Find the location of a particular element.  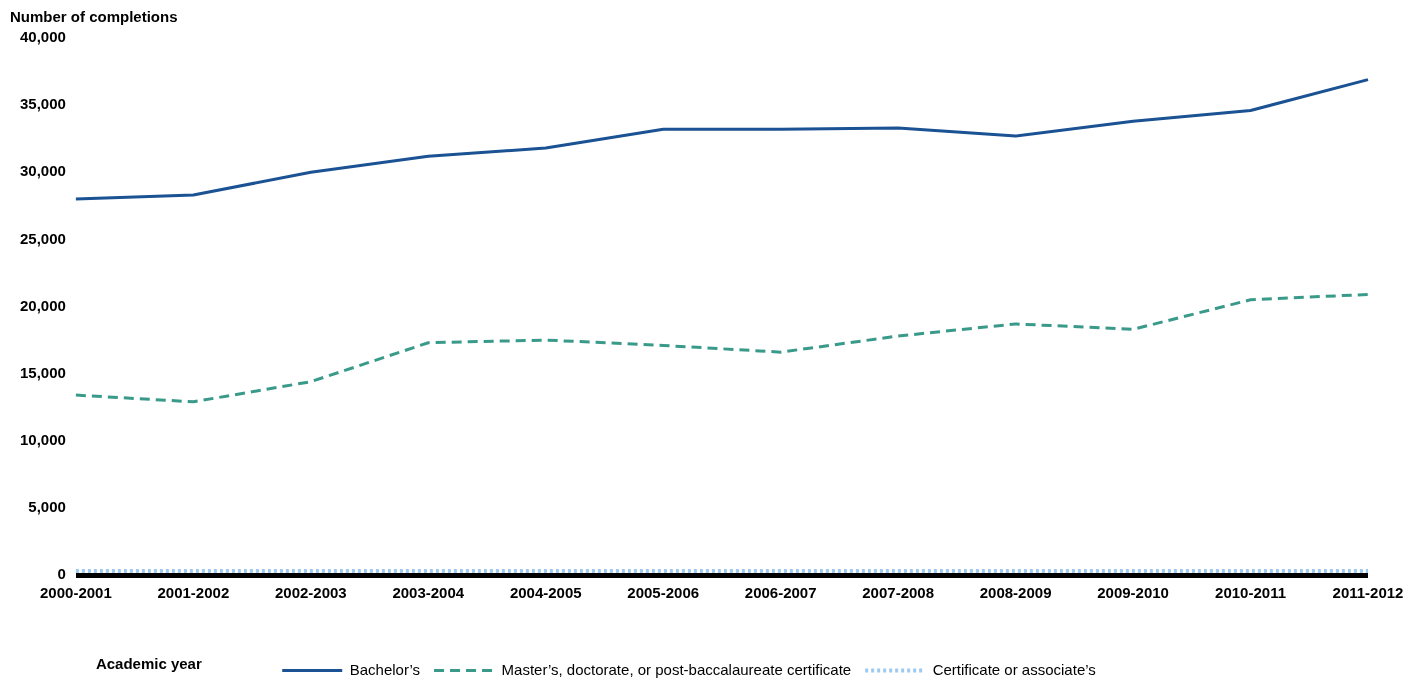

y-tick-label: 30,000 is located at coordinates (42, 171).